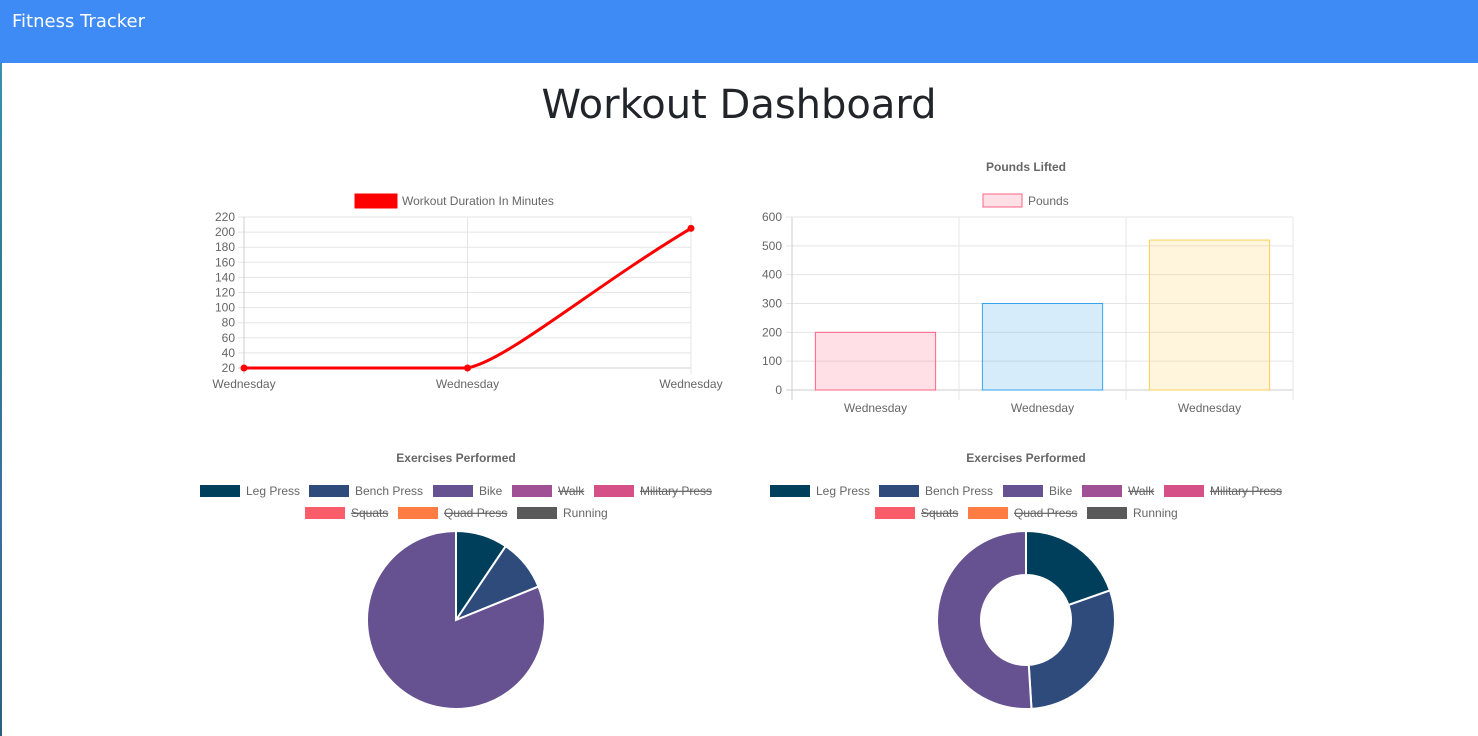 This screenshot has height=736, width=1478. Describe the element at coordinates (468, 298) in the screenshot. I see `series-line` at that location.